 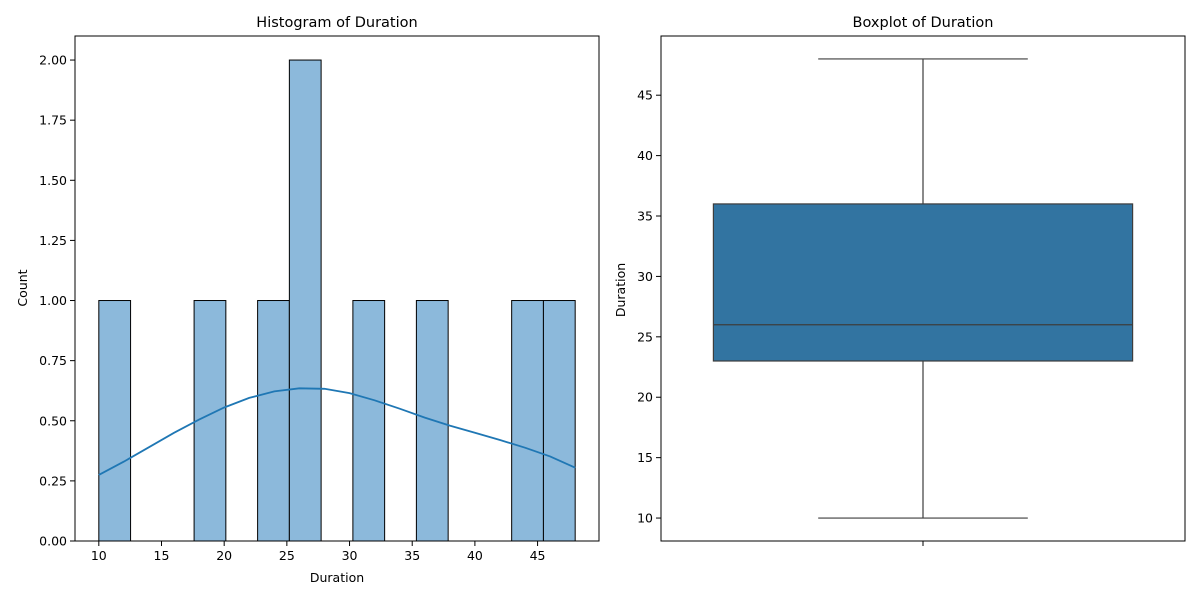 I want to click on y-tick-label: 1.25, so click(x=53, y=240).